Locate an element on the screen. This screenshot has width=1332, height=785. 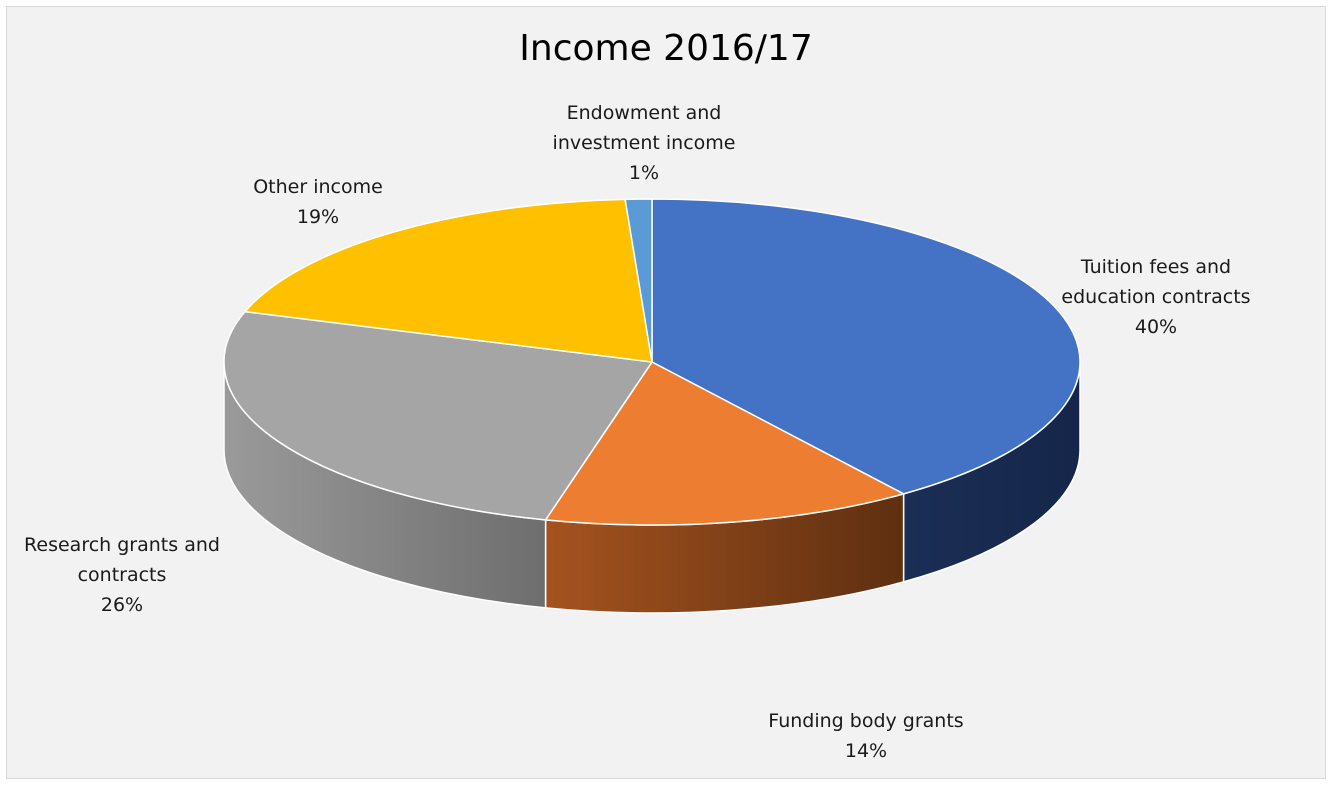
data-label-value: 26% is located at coordinates (122, 605).